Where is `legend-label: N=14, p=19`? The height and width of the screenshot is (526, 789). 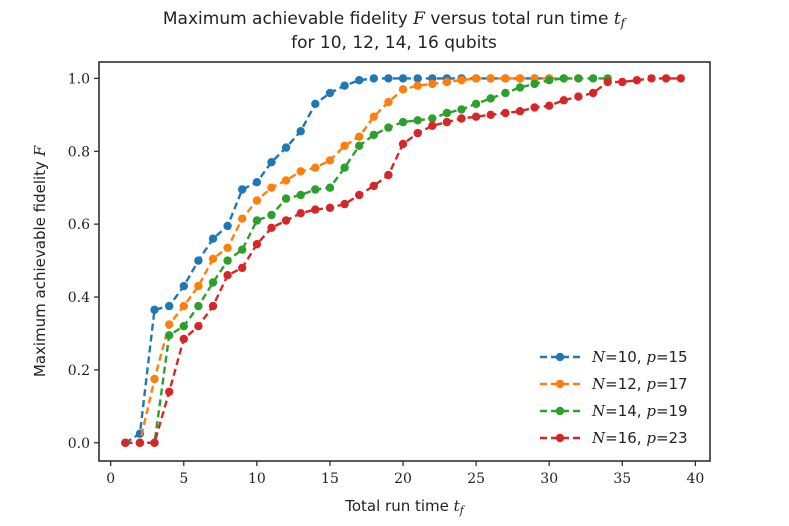 legend-label: N=14, p=19 is located at coordinates (639, 411).